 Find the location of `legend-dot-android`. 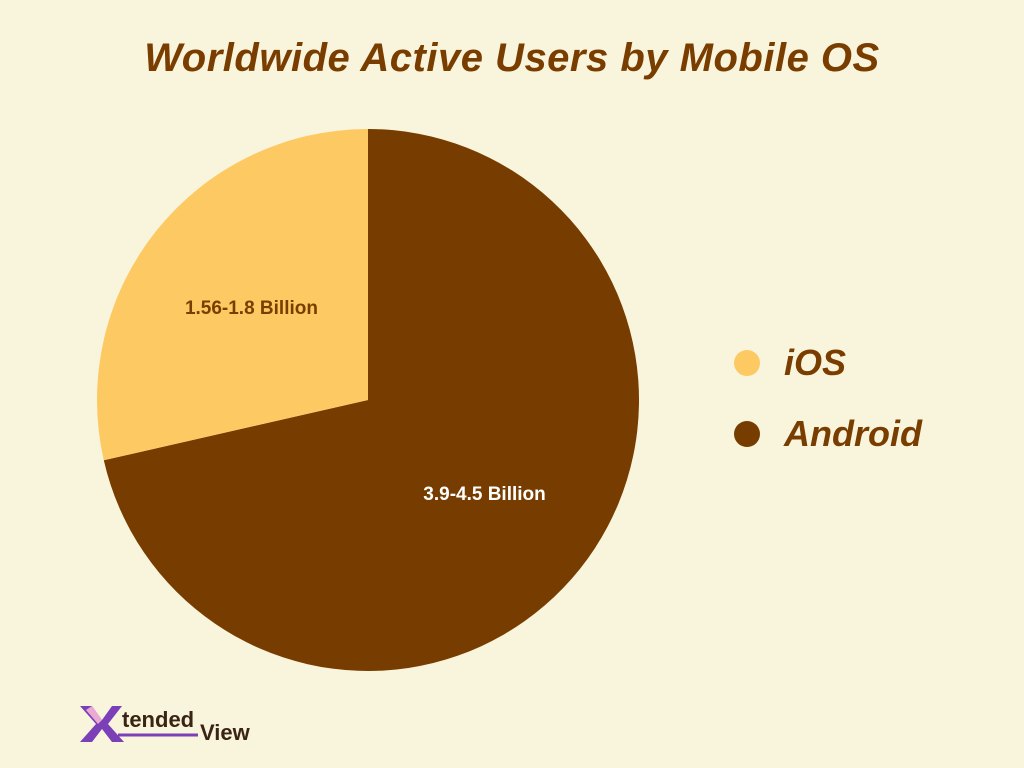

legend-dot-android is located at coordinates (747, 434).